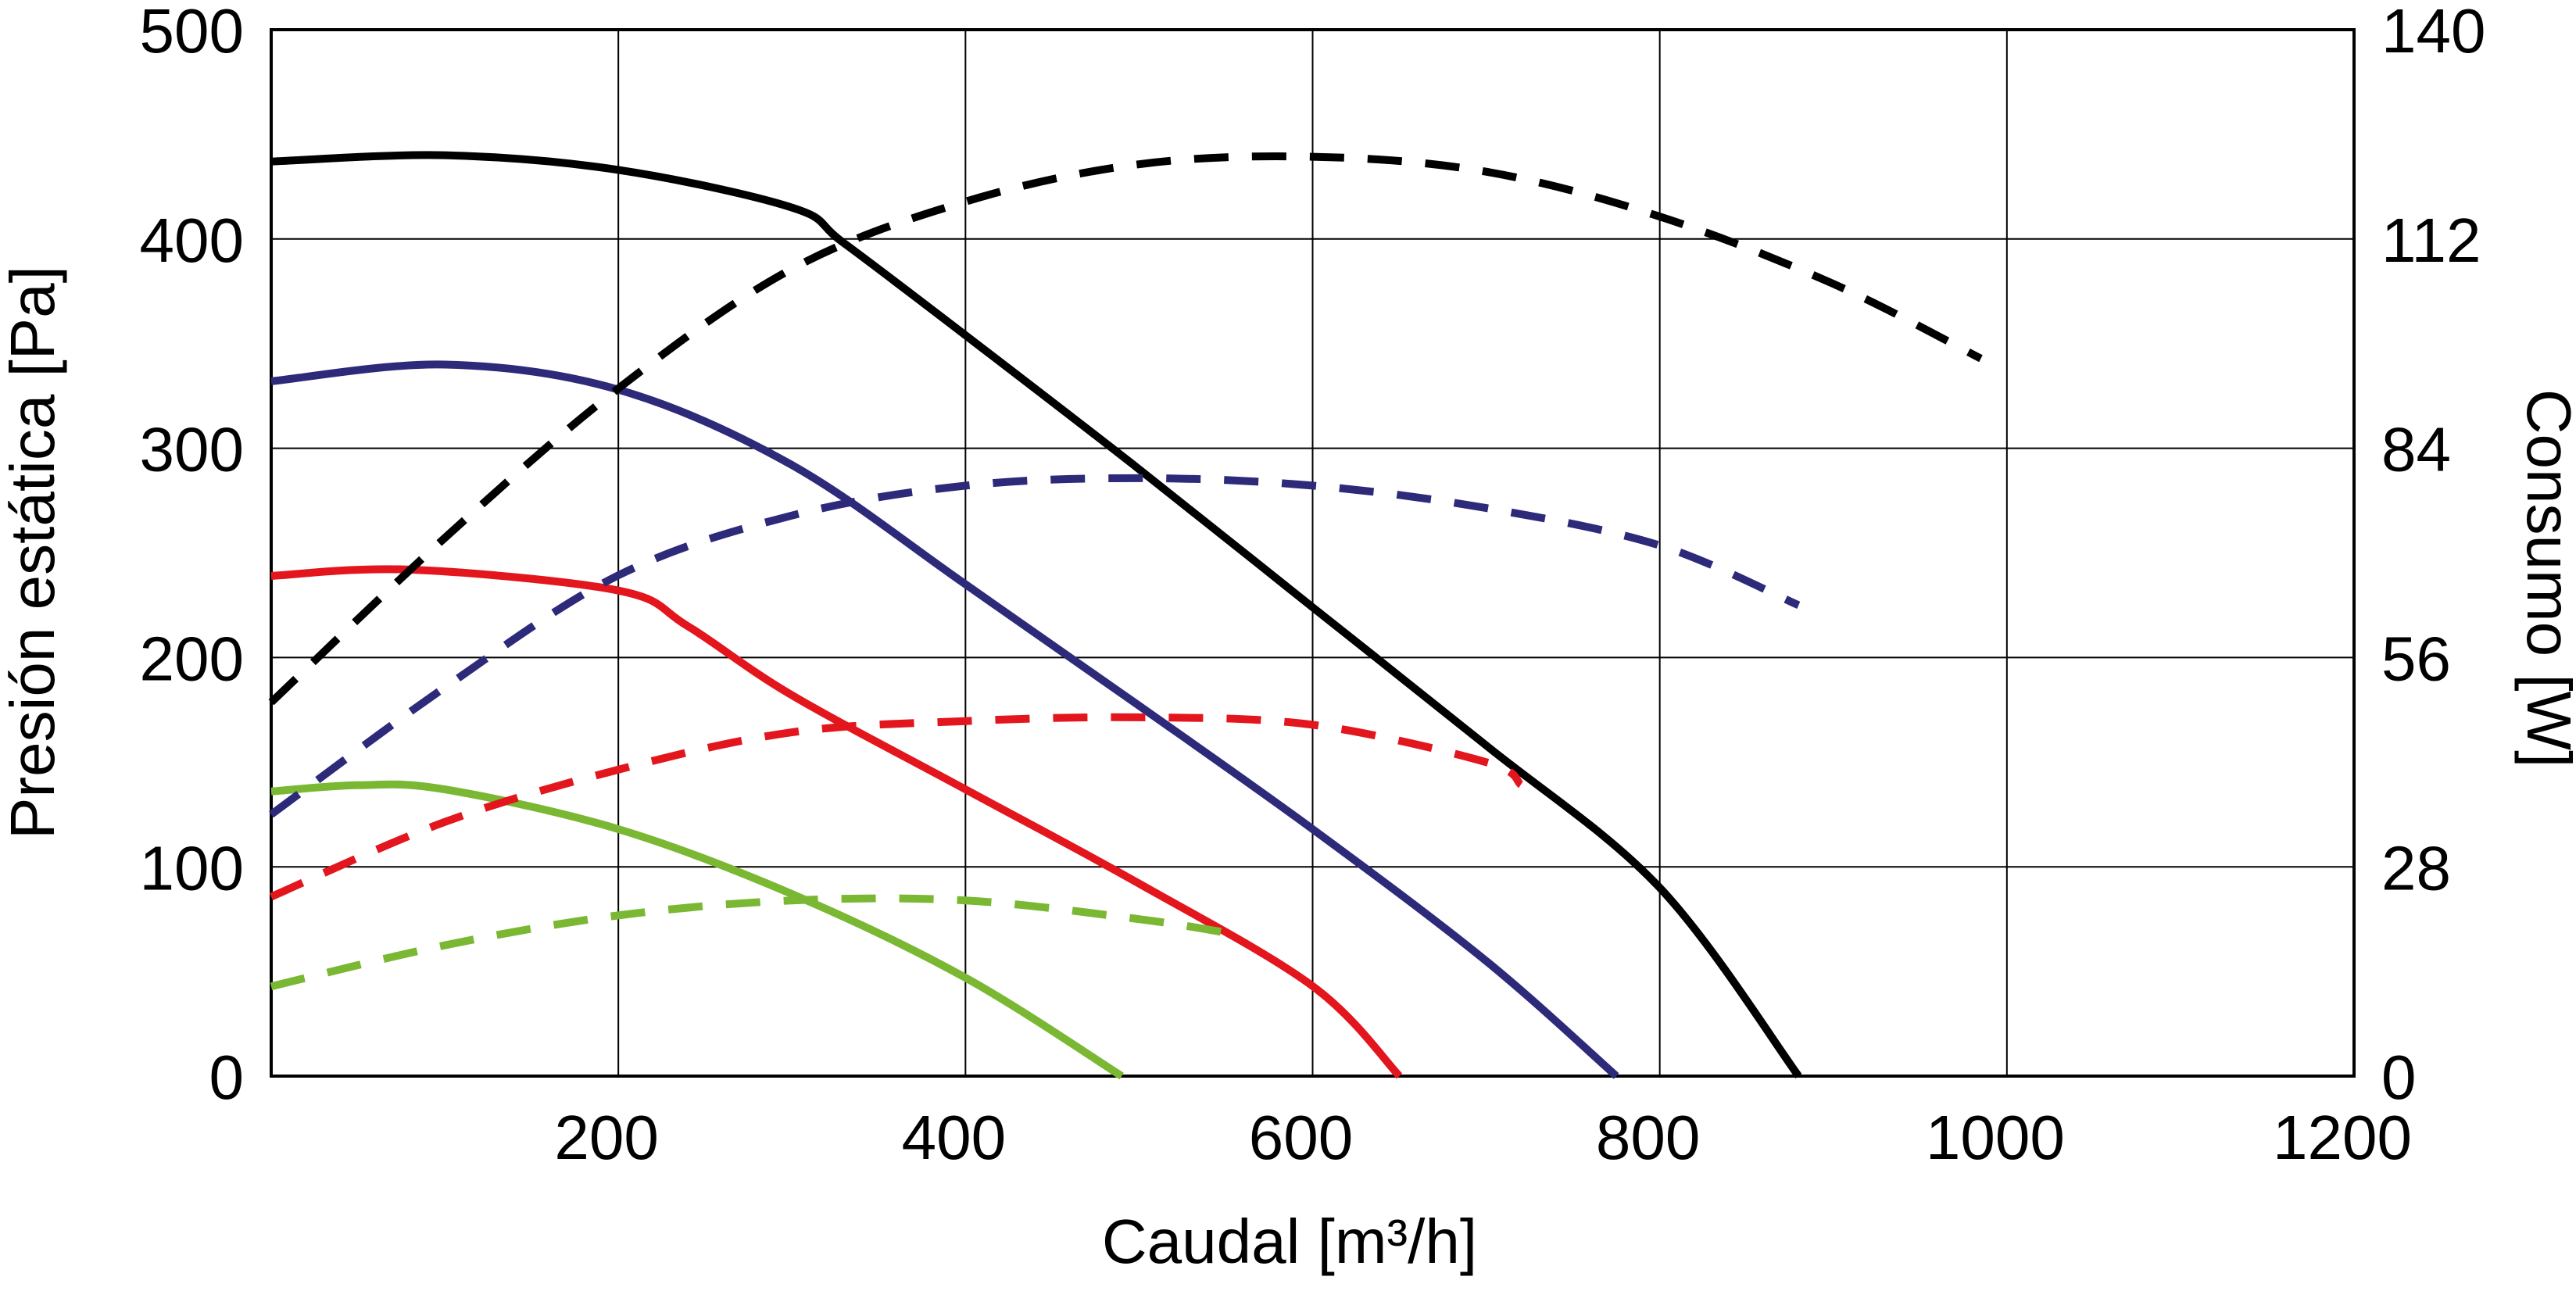  What do you see at coordinates (192, 33) in the screenshot?
I see `y-tick-label: 500` at bounding box center [192, 33].